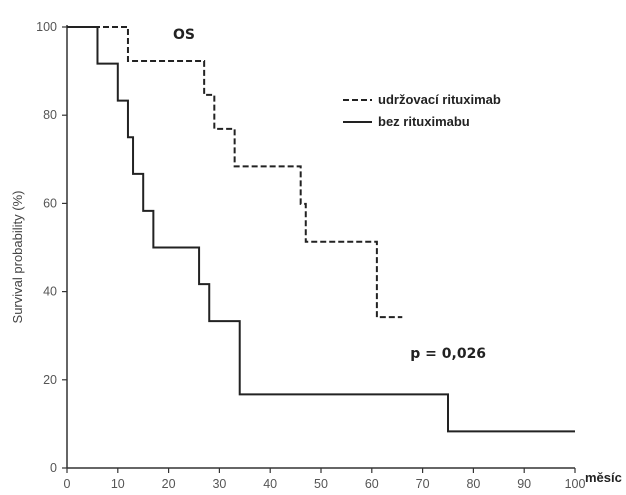  I want to click on chart-title: OS, so click(184, 35).